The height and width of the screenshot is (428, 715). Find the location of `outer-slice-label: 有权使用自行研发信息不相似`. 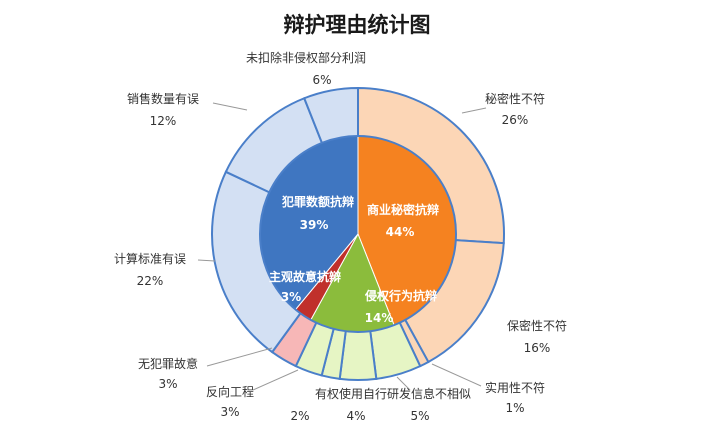

outer-slice-label: 有权使用自行研发信息不相似 is located at coordinates (393, 393).